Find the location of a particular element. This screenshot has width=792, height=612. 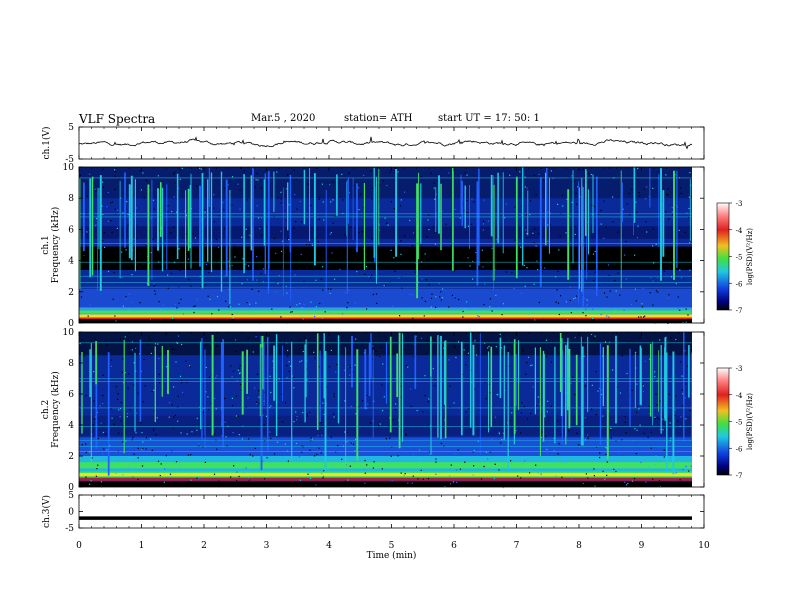

ch1-trace is located at coordinates (385, 143).